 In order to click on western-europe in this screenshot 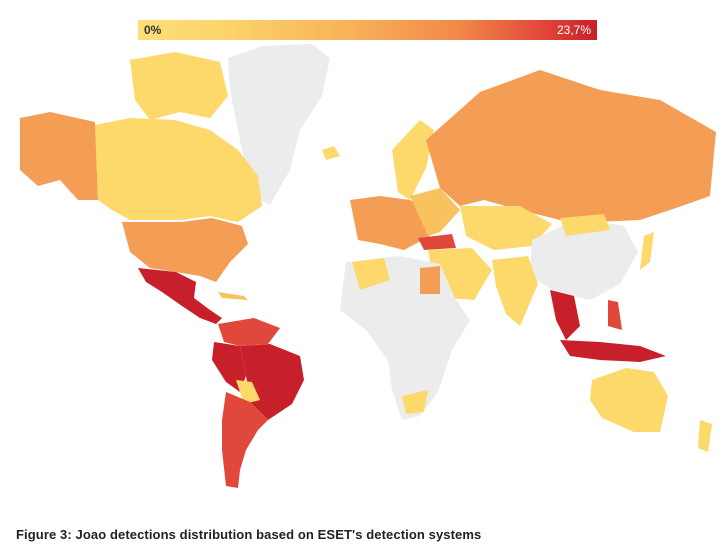, I will do `click(390, 223)`.